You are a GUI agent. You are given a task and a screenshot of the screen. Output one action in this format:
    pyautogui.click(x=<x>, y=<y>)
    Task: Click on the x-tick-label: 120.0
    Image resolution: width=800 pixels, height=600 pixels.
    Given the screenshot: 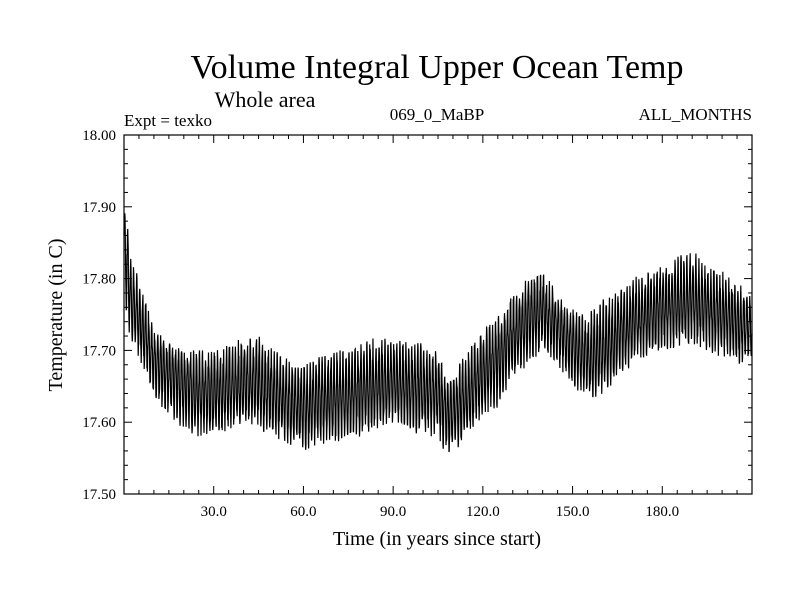 What is the action you would take?
    pyautogui.click(x=483, y=512)
    